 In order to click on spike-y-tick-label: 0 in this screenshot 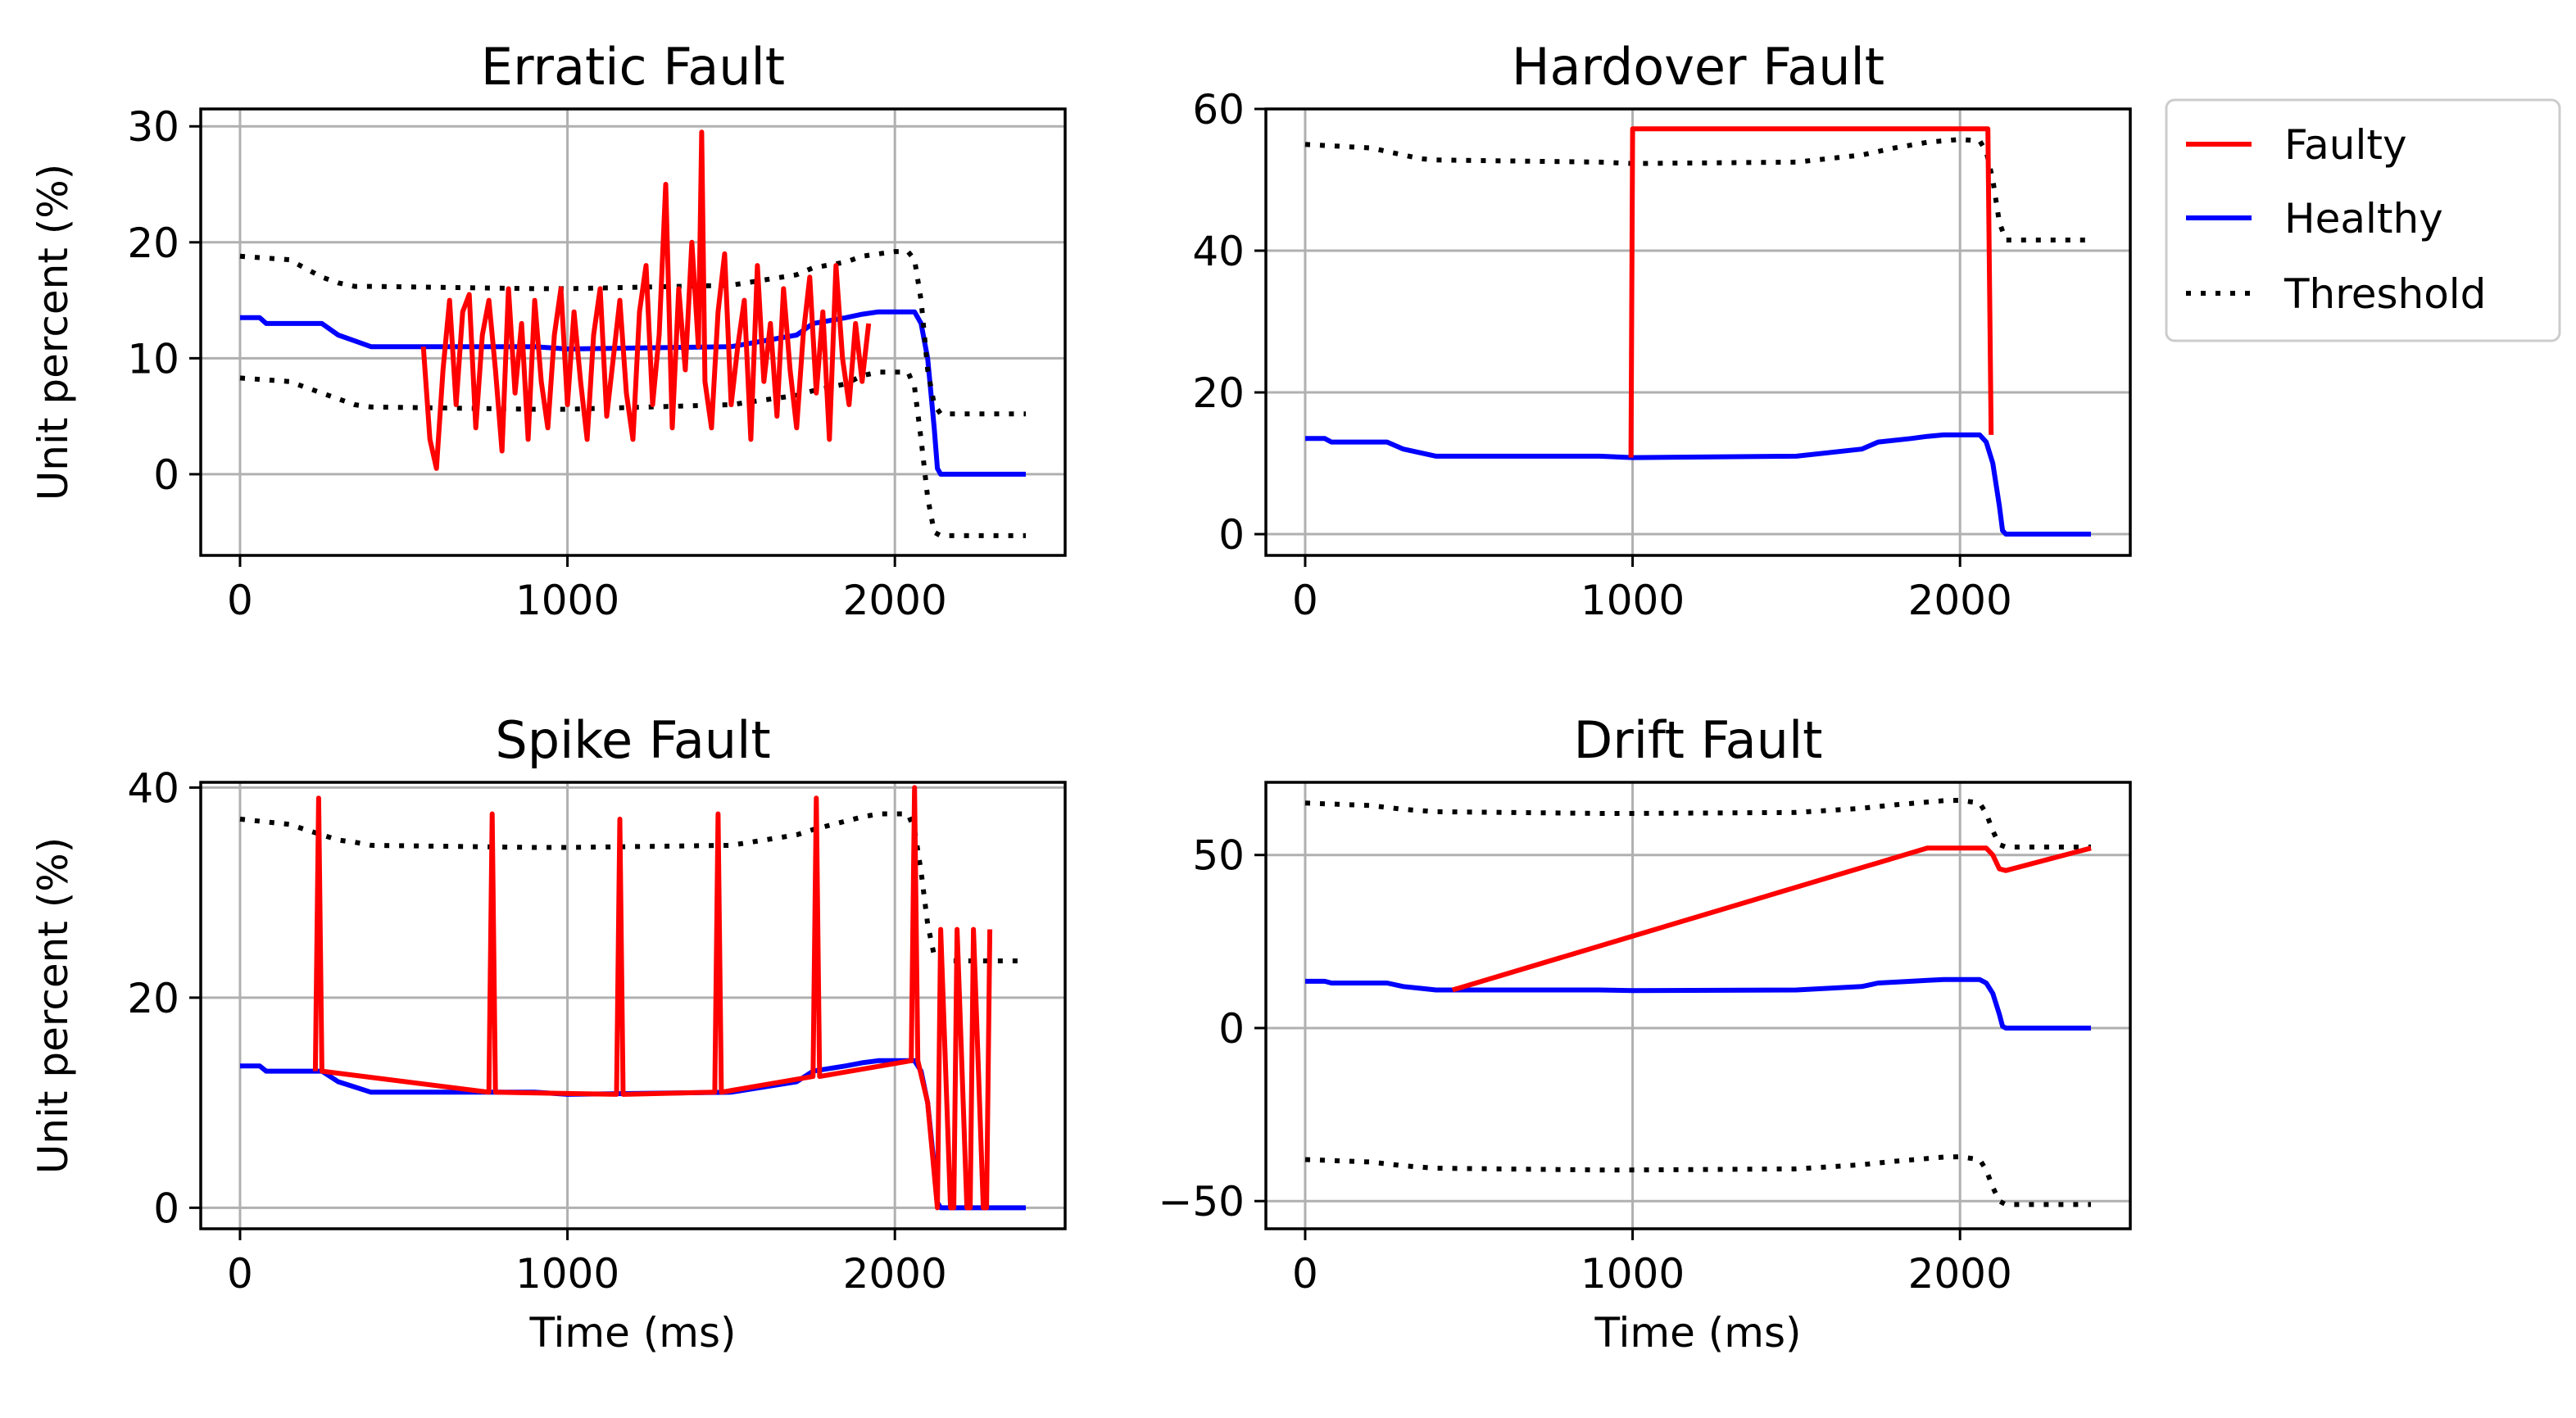, I will do `click(166, 1208)`.